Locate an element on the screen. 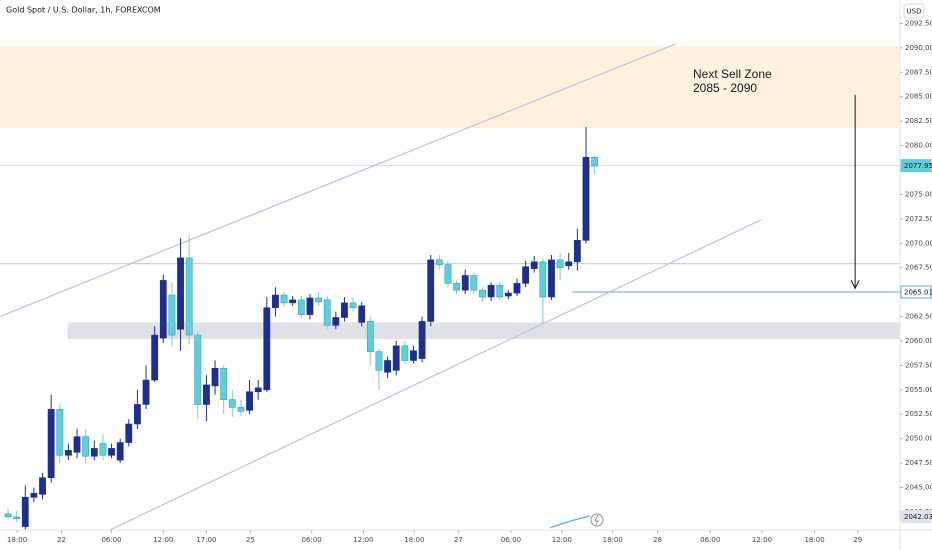  x-tick-label: 17:00 is located at coordinates (206, 540).